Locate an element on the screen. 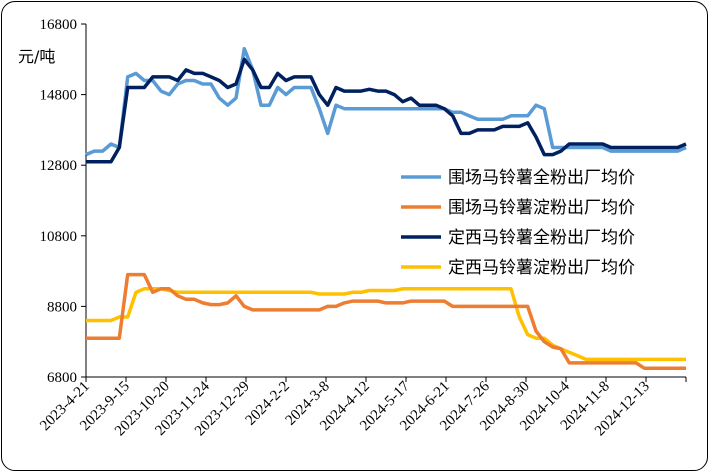  y-axis: 6800 8800 10800 12800 14800 16800 is located at coordinates (63, 201).